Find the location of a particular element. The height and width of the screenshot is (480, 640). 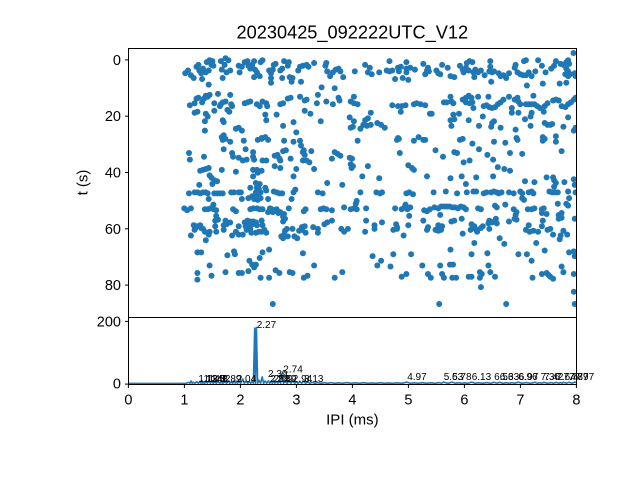

svg-text: 20230425_092222UTC_V12 is located at coordinates (353, 33).